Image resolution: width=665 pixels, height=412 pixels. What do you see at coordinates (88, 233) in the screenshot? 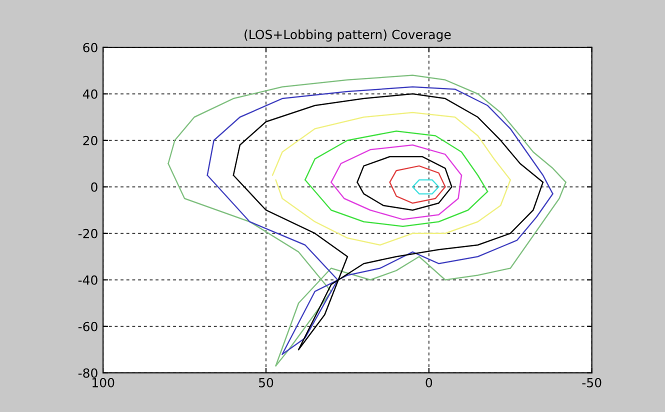
I see `y-tick-label: -20` at bounding box center [88, 233].